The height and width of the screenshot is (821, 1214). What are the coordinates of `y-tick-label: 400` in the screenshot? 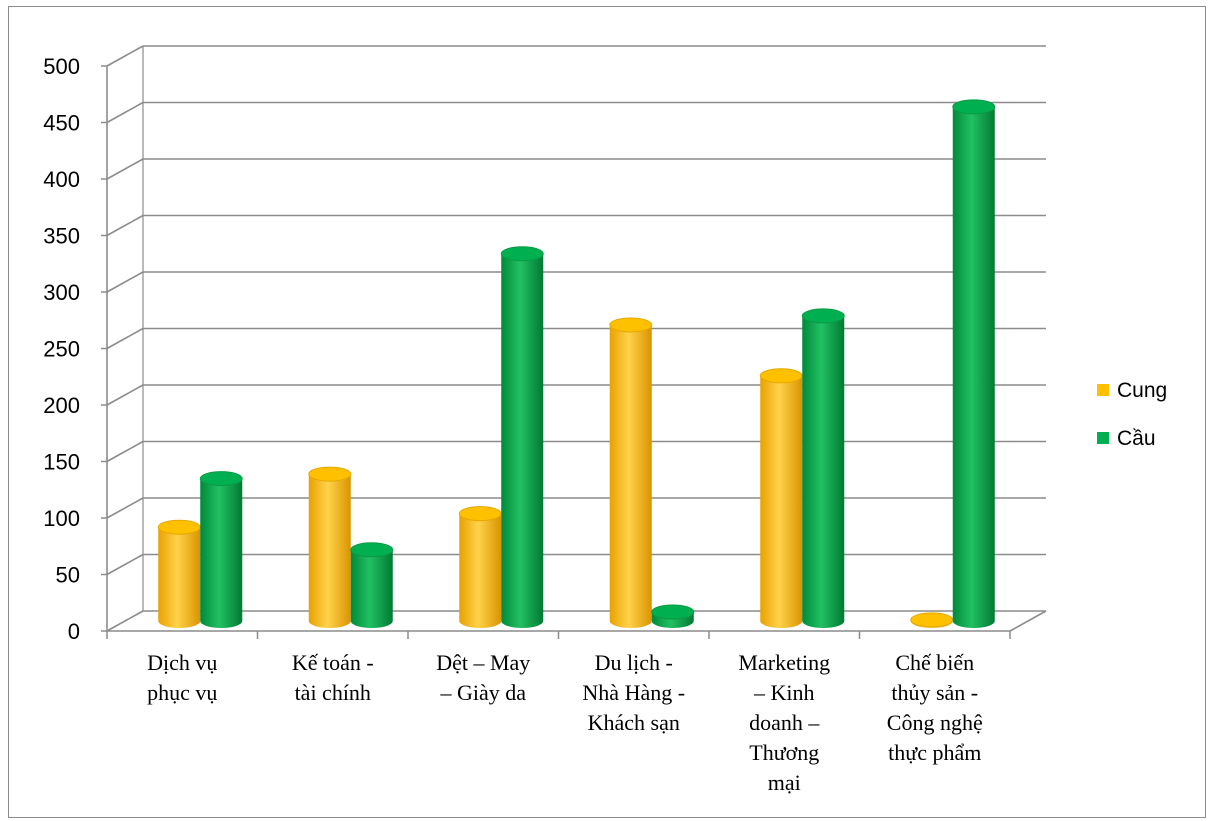 It's located at (61, 179).